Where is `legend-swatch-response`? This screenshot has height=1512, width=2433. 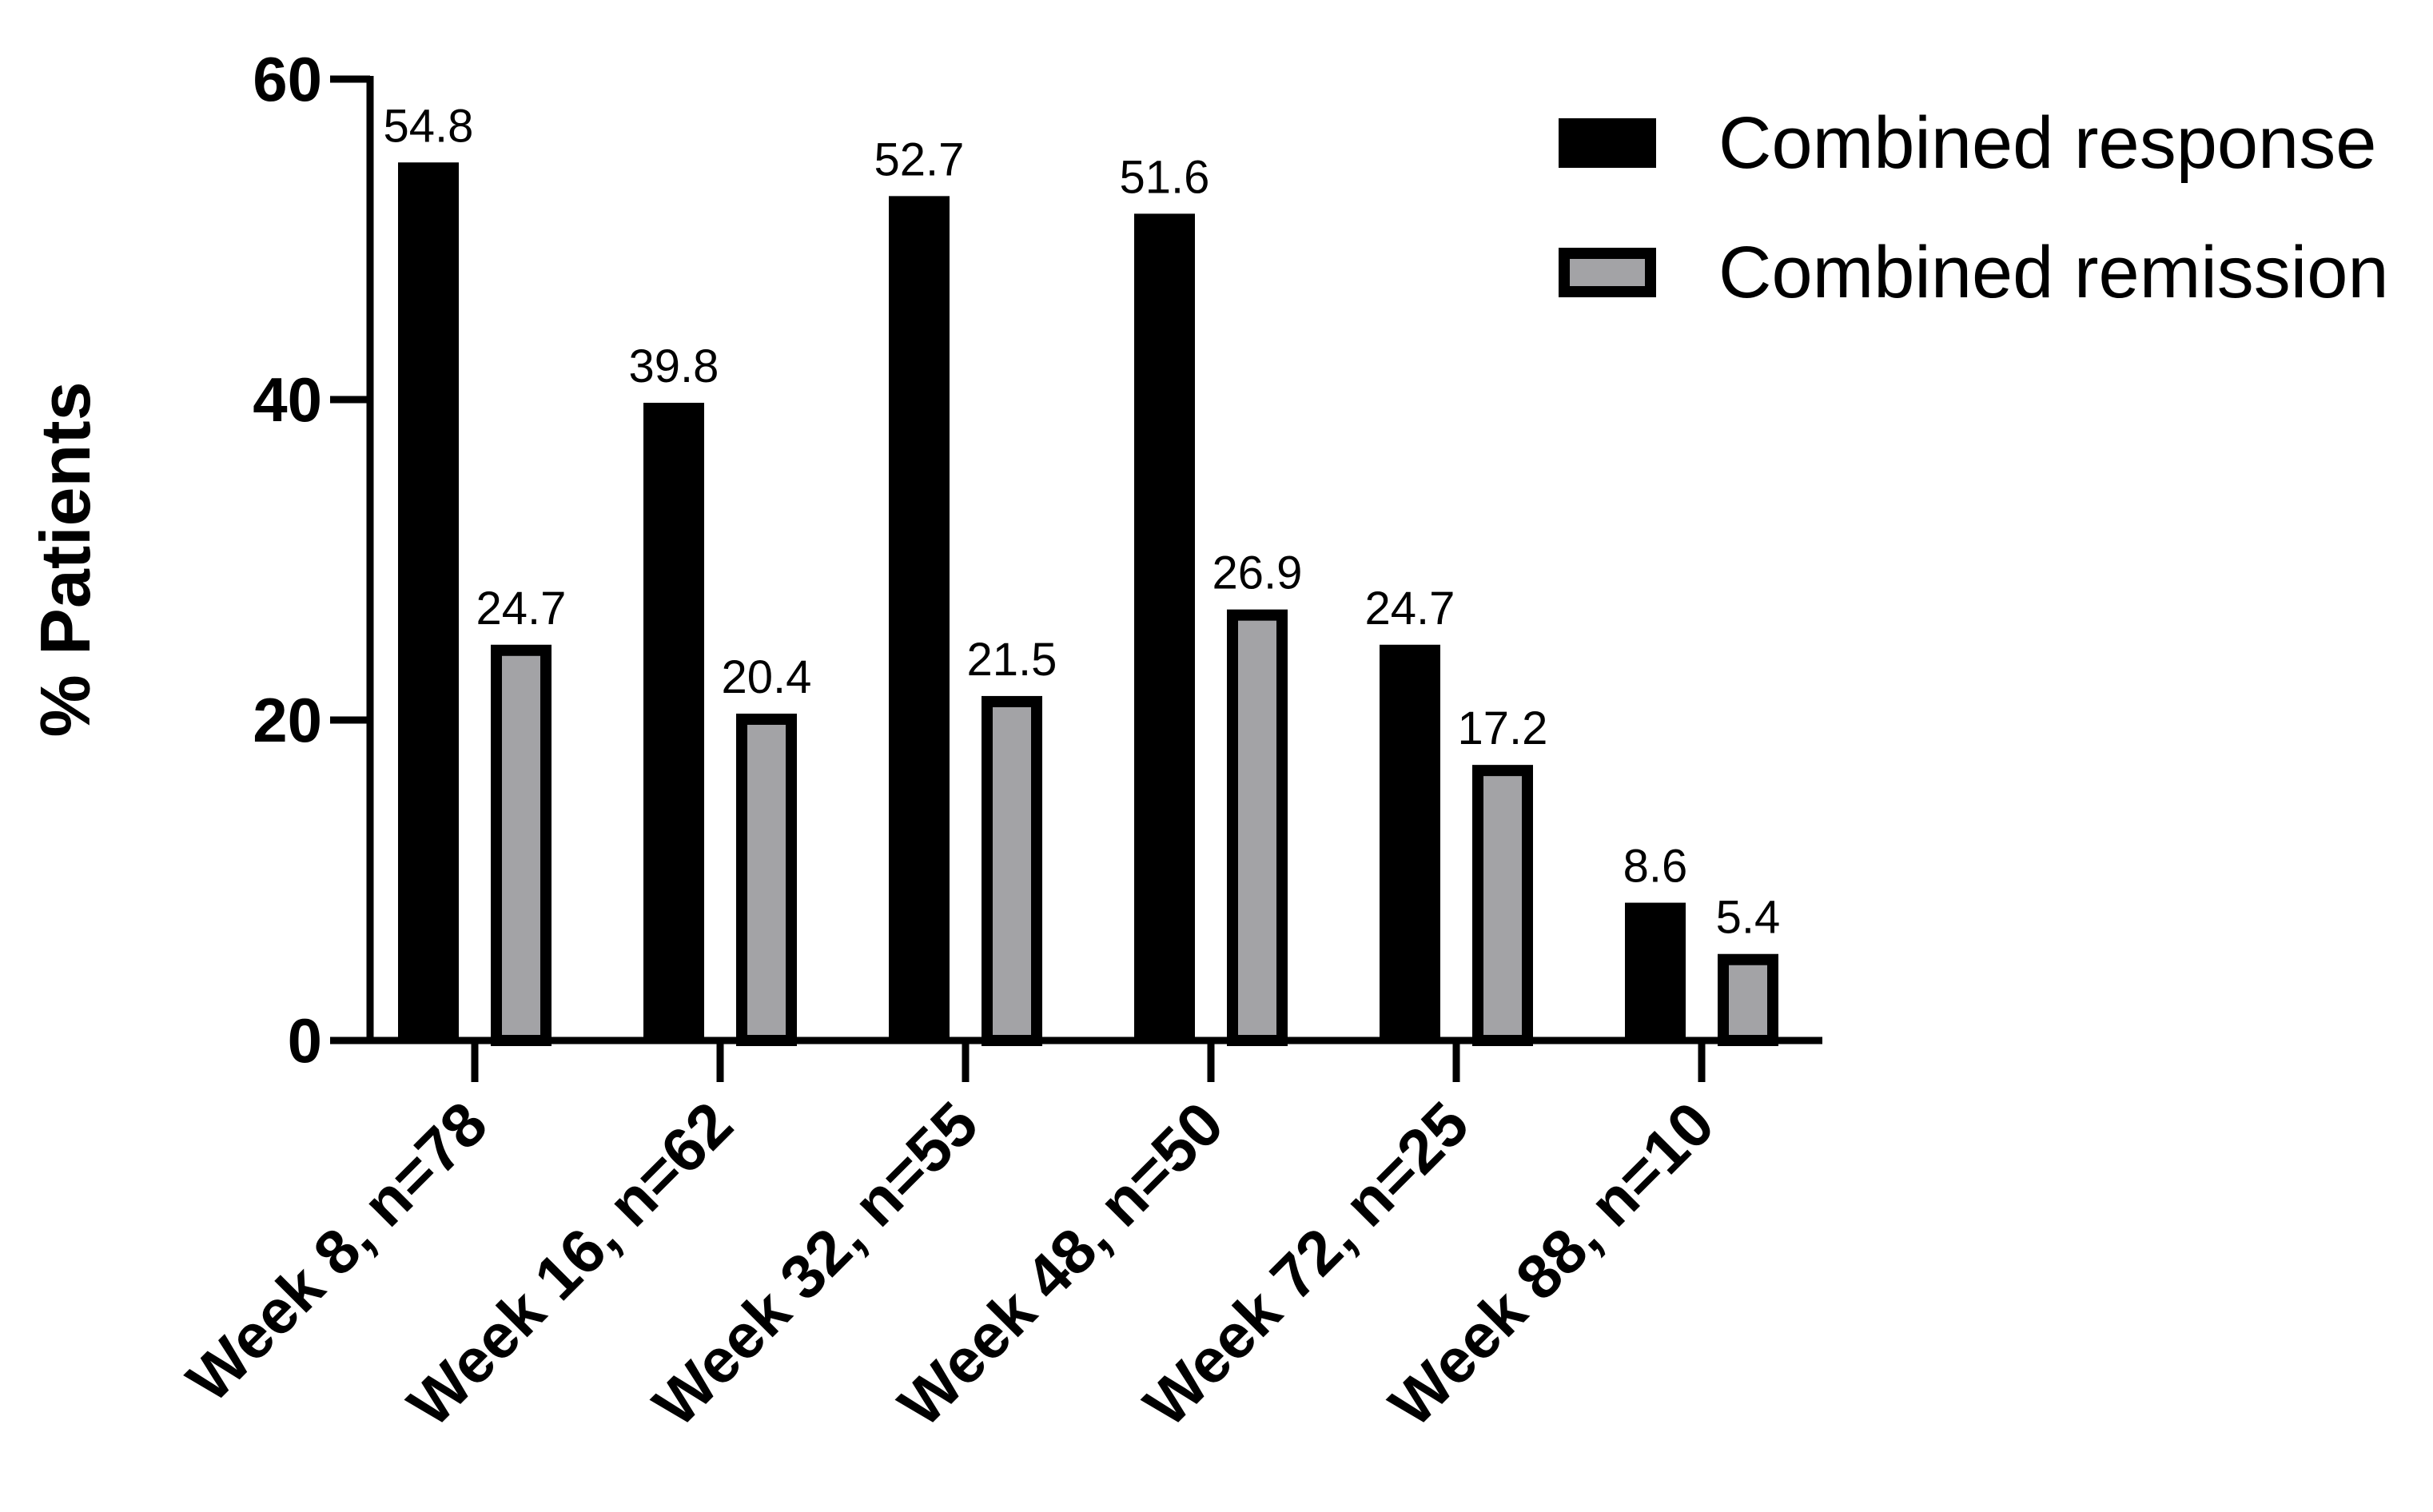 legend-swatch-response is located at coordinates (1607, 143).